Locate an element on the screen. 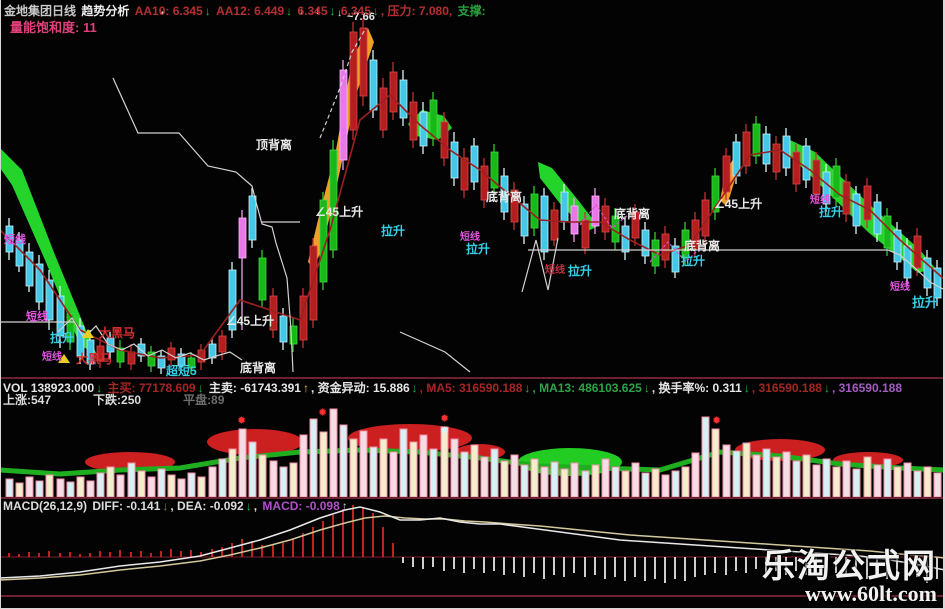 The height and width of the screenshot is (609, 945). chart-annotation: ∠45上升 is located at coordinates (738, 203).